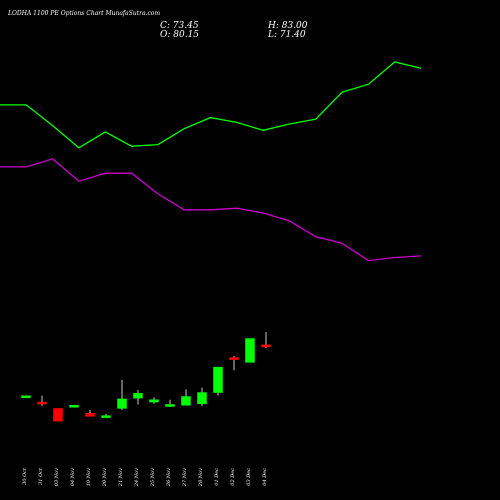 This screenshot has width=500, height=500. What do you see at coordinates (89, 477) in the screenshot?
I see `x-tick-label: 10 Nov` at bounding box center [89, 477].